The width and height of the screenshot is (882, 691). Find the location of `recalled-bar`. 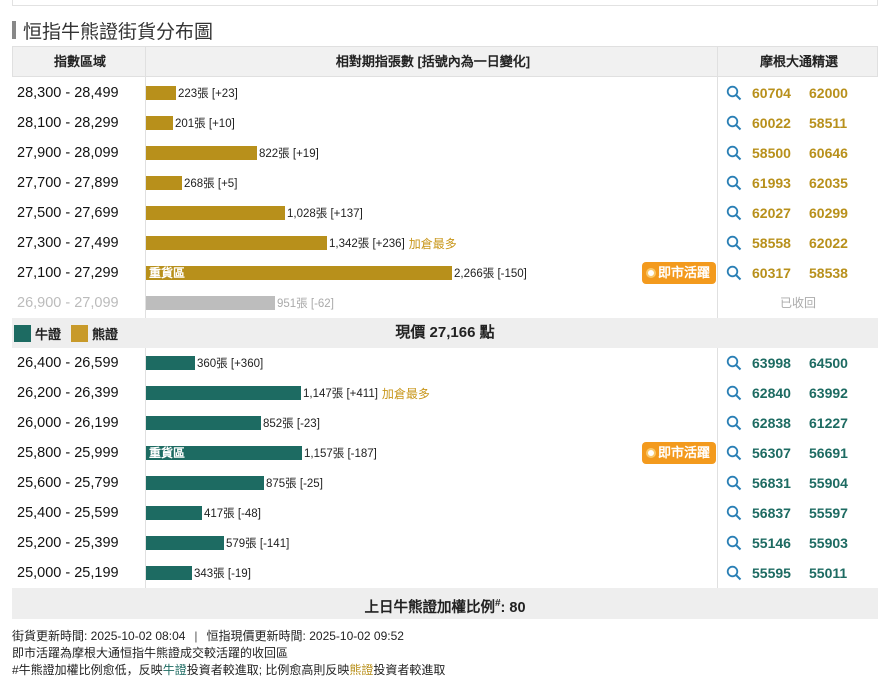

recalled-bar is located at coordinates (210, 303).